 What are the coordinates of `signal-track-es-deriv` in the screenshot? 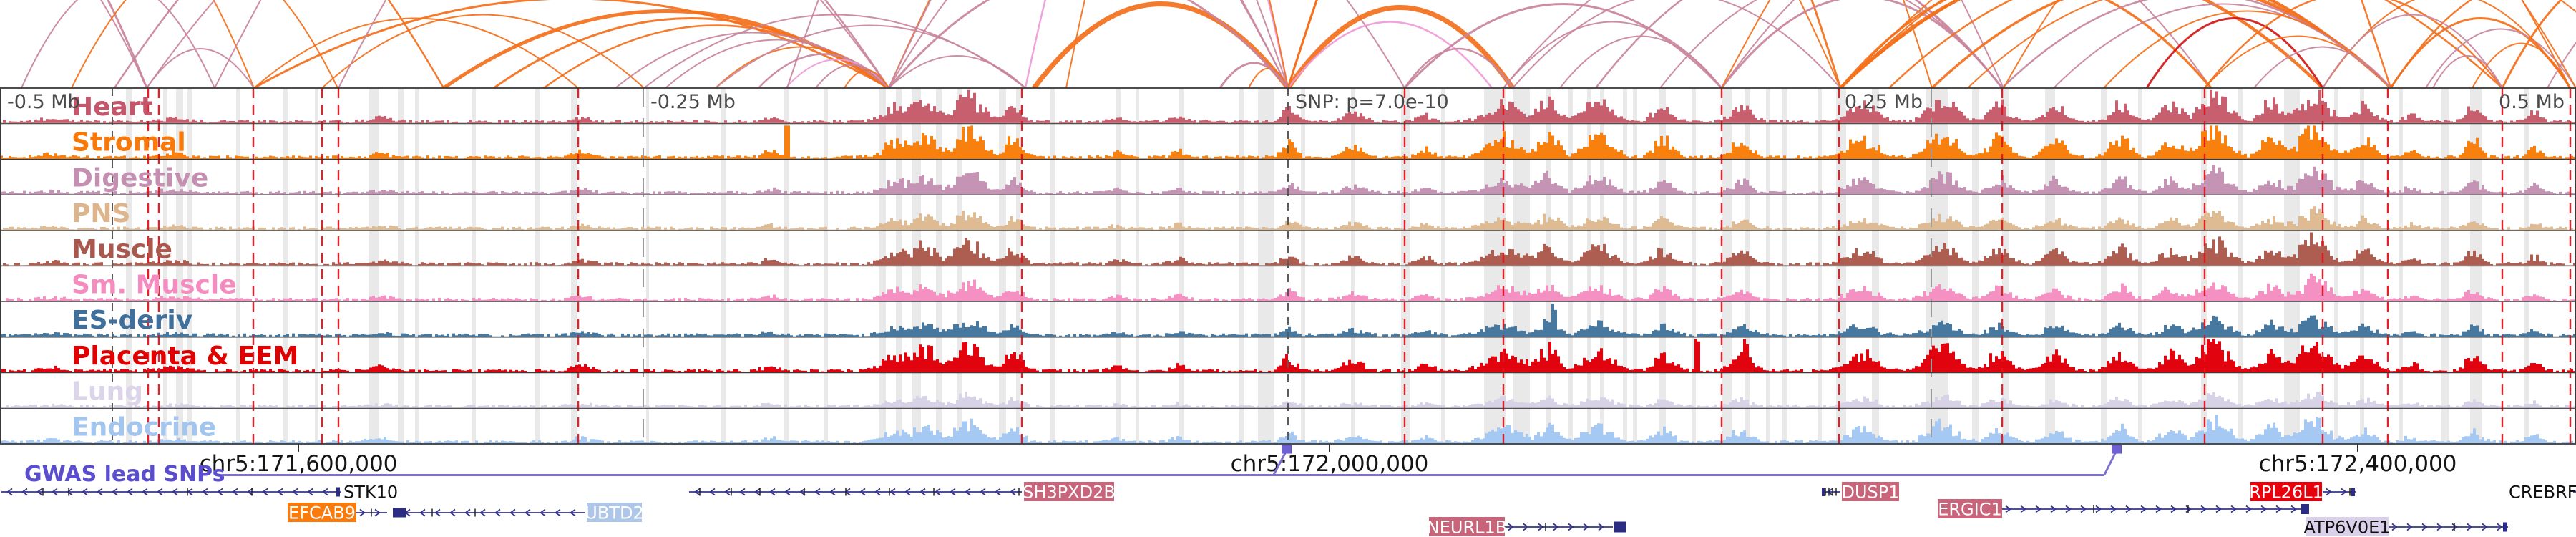 It's located at (1288, 320).